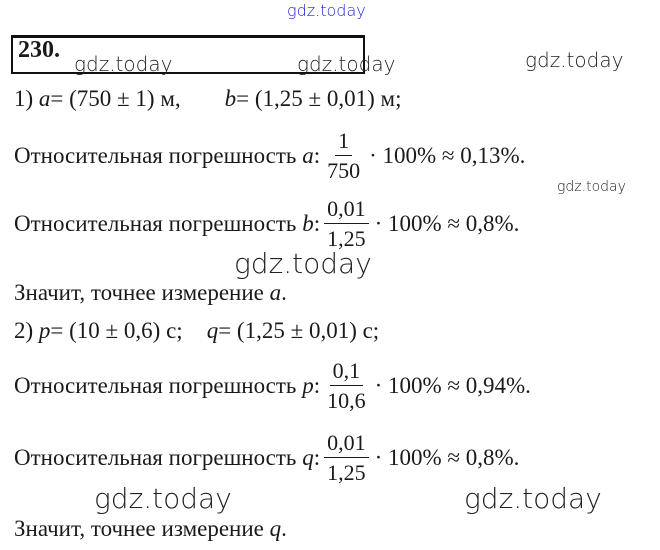 Image resolution: width=660 pixels, height=550 pixels. What do you see at coordinates (44, 330) in the screenshot?
I see `variable-p: p` at bounding box center [44, 330].